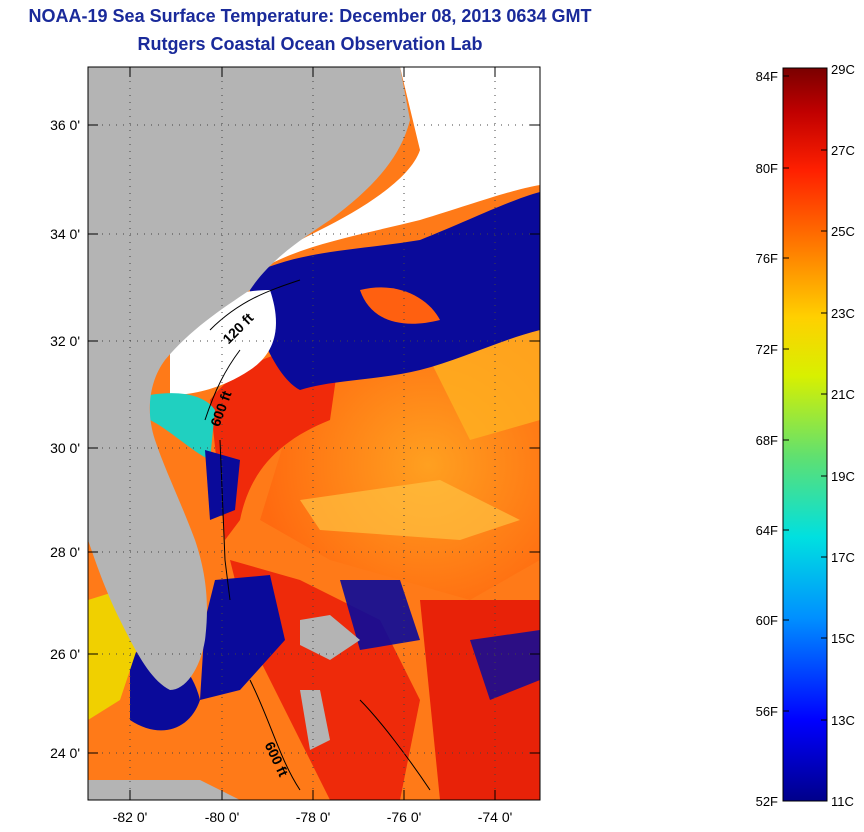 The height and width of the screenshot is (832, 864). I want to click on colorbar-c-25: 25C, so click(843, 231).